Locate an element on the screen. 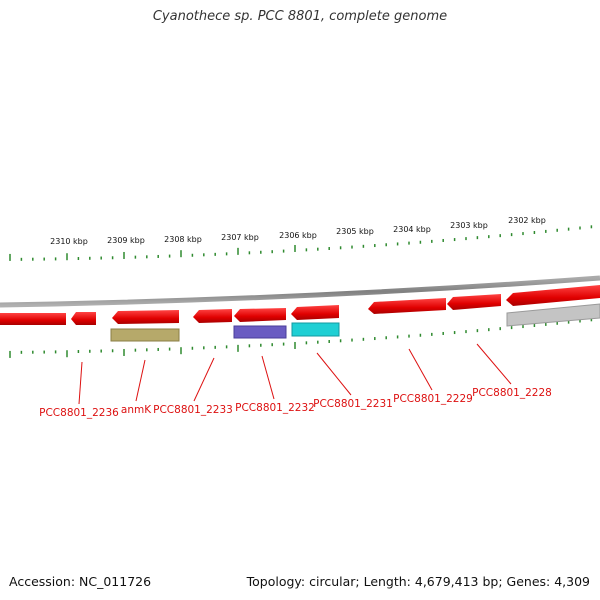  ruler-label: 2308 kbp is located at coordinates (183, 239).